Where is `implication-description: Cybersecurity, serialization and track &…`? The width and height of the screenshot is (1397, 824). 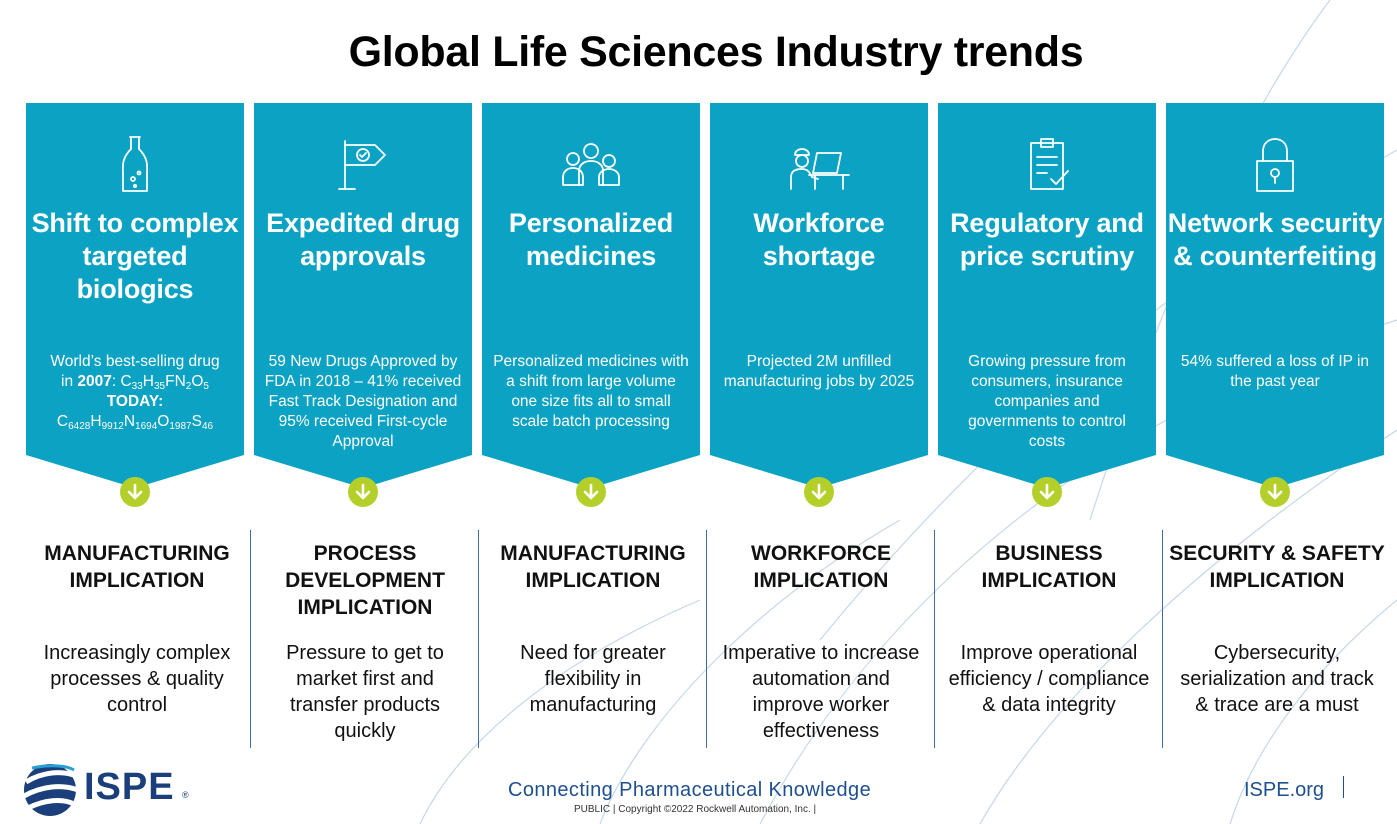
implication-description: Cybersecurity, serialization and track &… is located at coordinates (1277, 679).